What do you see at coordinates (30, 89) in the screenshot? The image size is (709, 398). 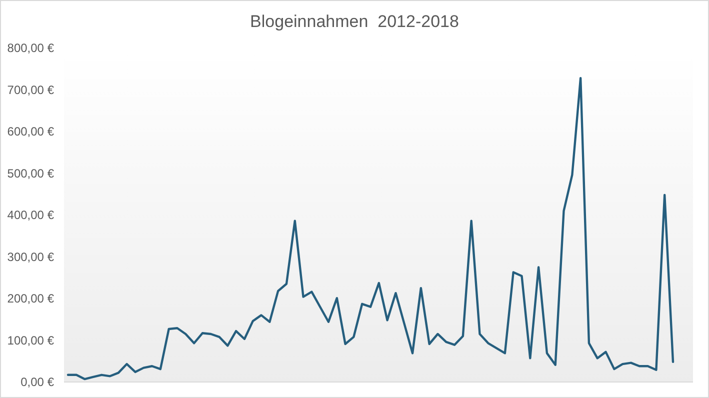 I see `y-tick-label: 700,00 €` at bounding box center [30, 89].